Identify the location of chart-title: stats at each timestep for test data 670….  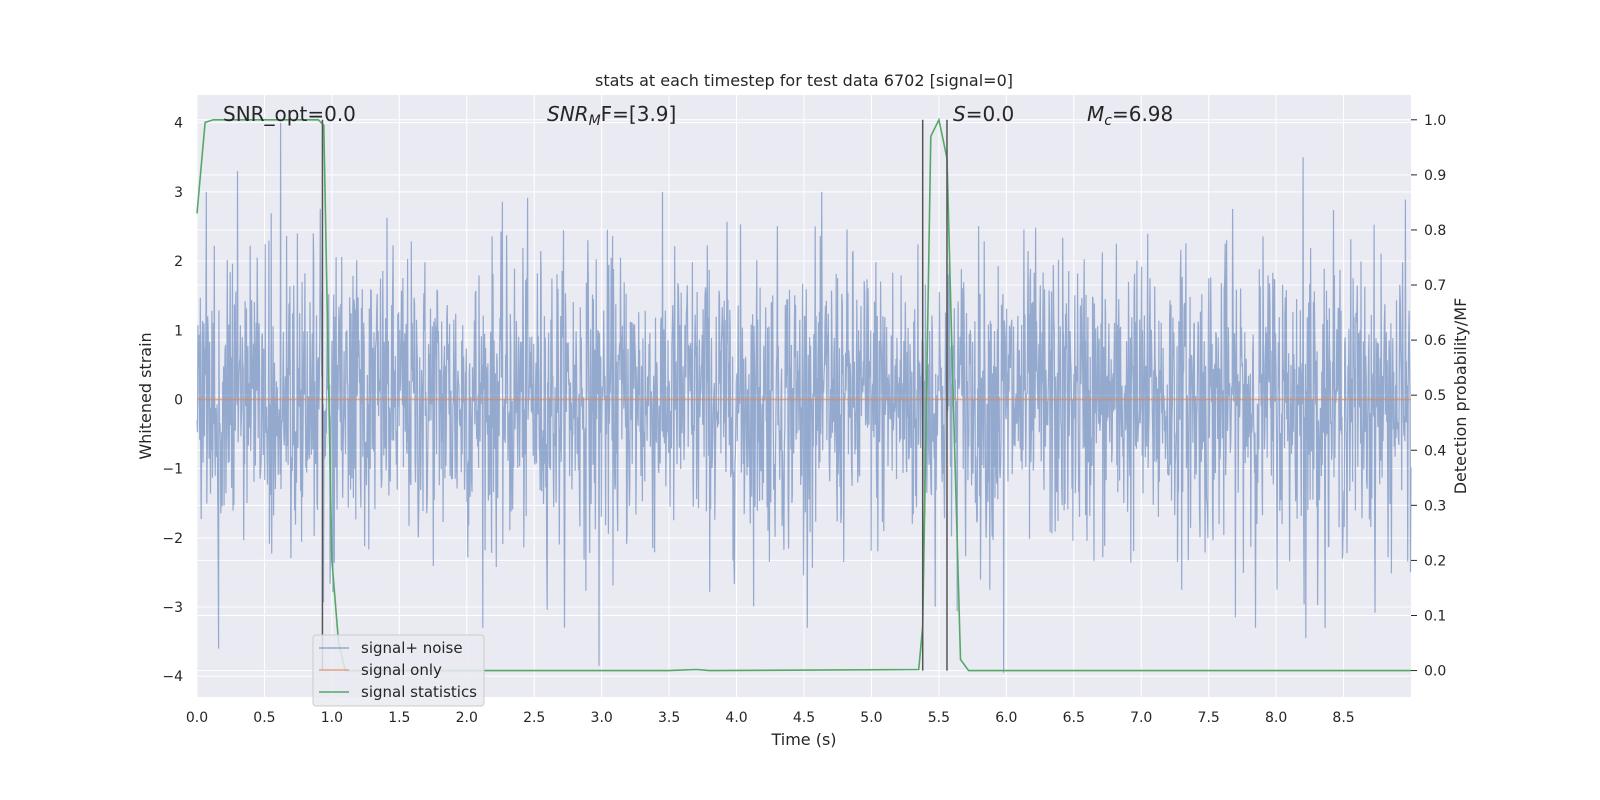
(804, 80).